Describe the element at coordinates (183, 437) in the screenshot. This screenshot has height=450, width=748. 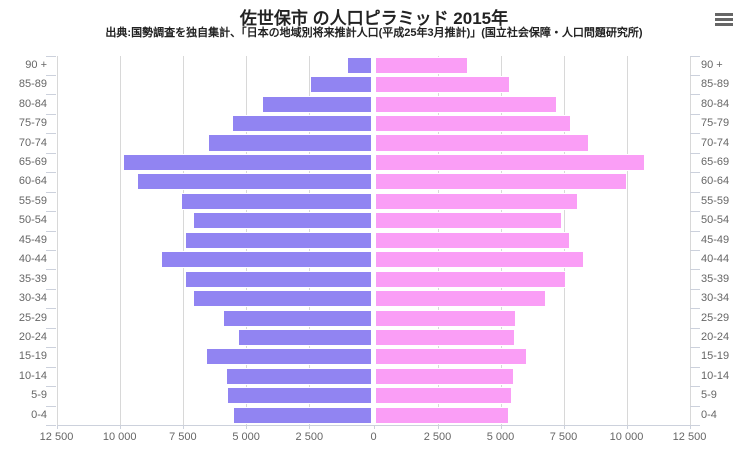
I see `x-axis-label: 7 500` at that location.